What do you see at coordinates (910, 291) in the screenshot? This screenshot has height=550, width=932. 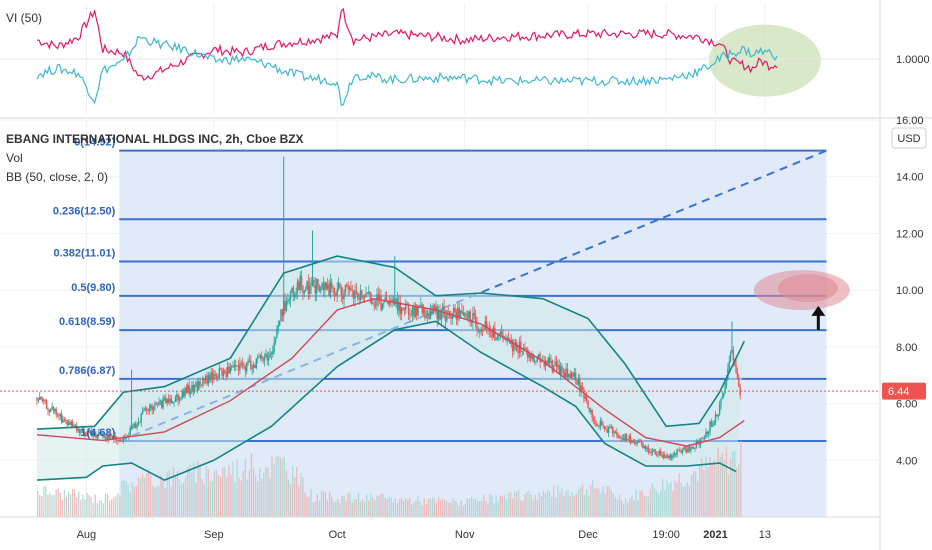 I see `y-tick-label: 10.00` at bounding box center [910, 291].